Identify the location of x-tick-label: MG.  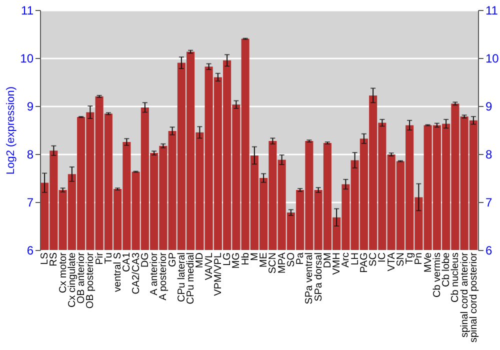
(236, 260).